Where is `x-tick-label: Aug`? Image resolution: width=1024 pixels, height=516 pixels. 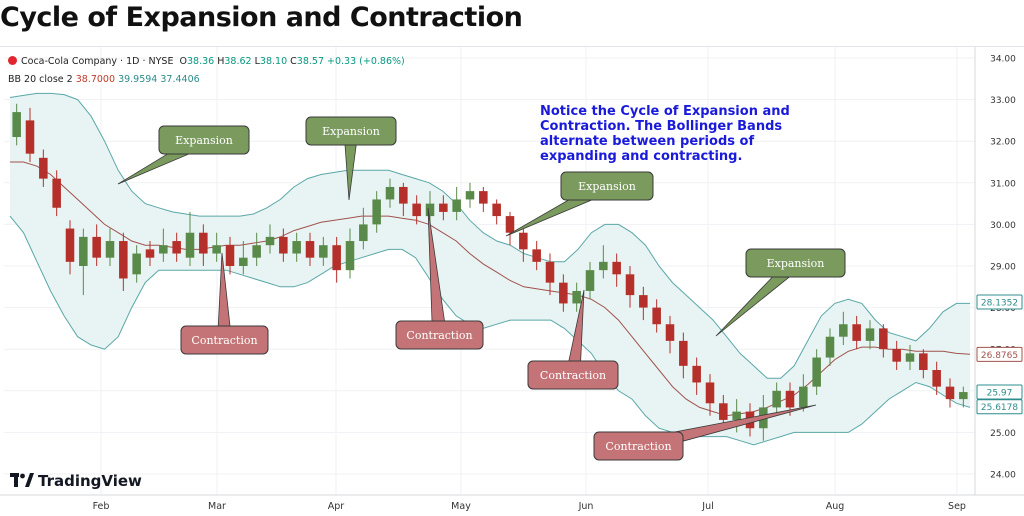 x-tick-label: Aug is located at coordinates (835, 506).